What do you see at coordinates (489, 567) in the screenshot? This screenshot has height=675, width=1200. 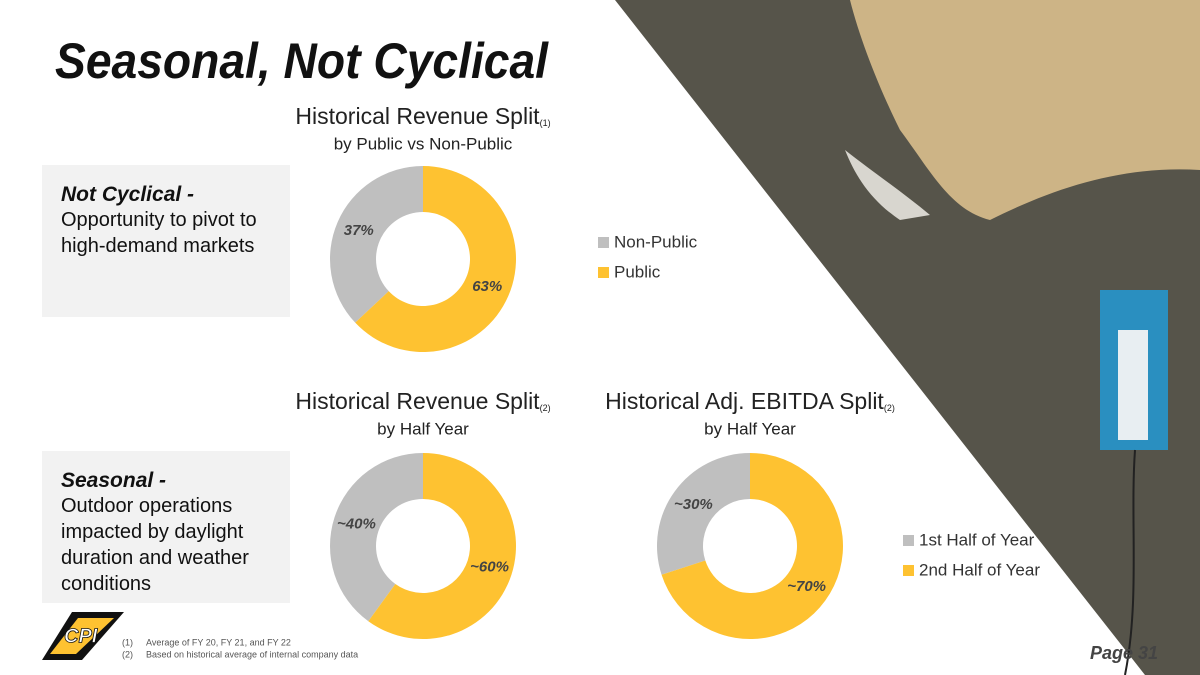 I see `data-label: ~60%` at bounding box center [489, 567].